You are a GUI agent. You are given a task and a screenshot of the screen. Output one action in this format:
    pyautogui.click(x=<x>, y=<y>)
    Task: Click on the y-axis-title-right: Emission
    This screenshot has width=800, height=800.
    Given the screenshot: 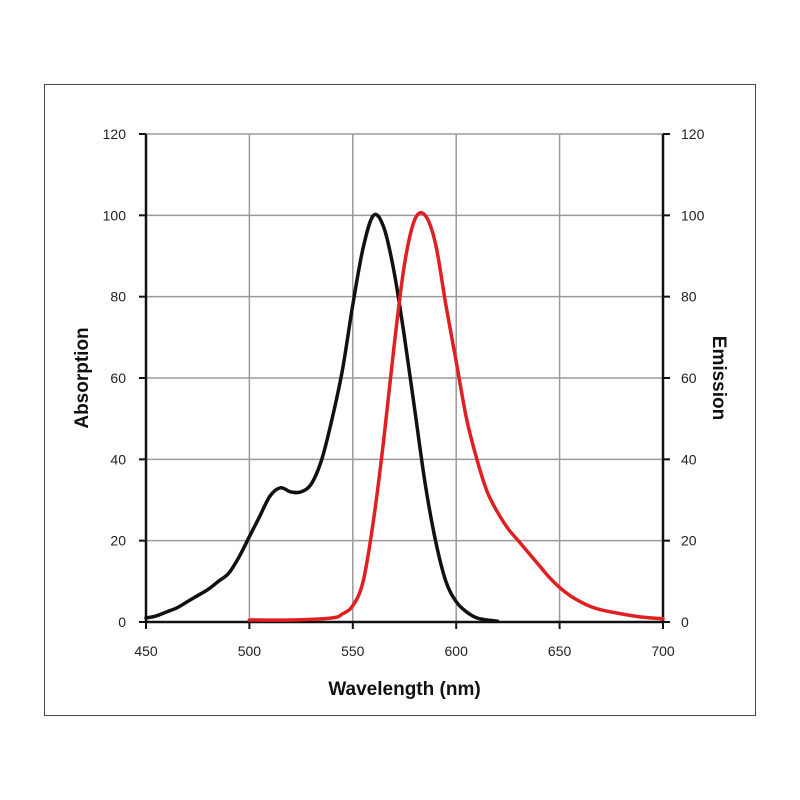 What is the action you would take?
    pyautogui.click(x=718, y=378)
    